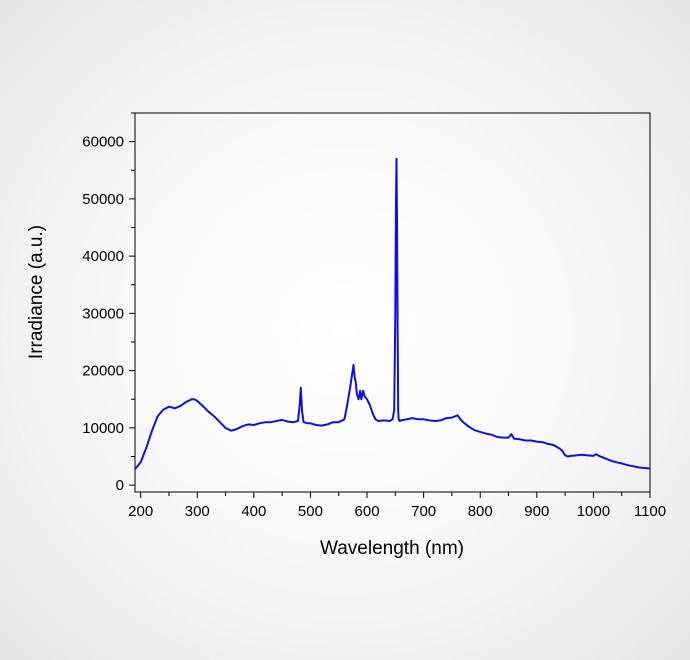 This screenshot has height=660, width=690. What do you see at coordinates (103, 428) in the screenshot?
I see `y-tick-label: 10000` at bounding box center [103, 428].